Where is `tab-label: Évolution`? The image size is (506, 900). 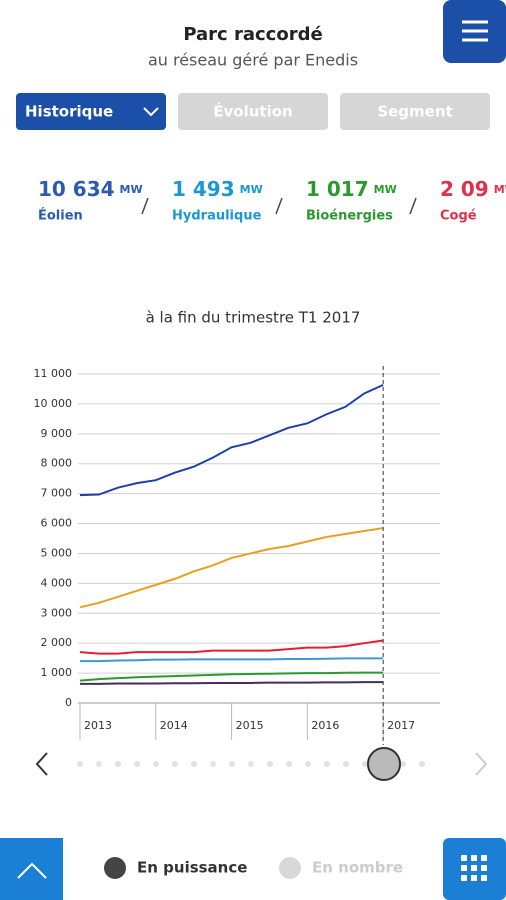
tab-label: Évolution is located at coordinates (252, 111).